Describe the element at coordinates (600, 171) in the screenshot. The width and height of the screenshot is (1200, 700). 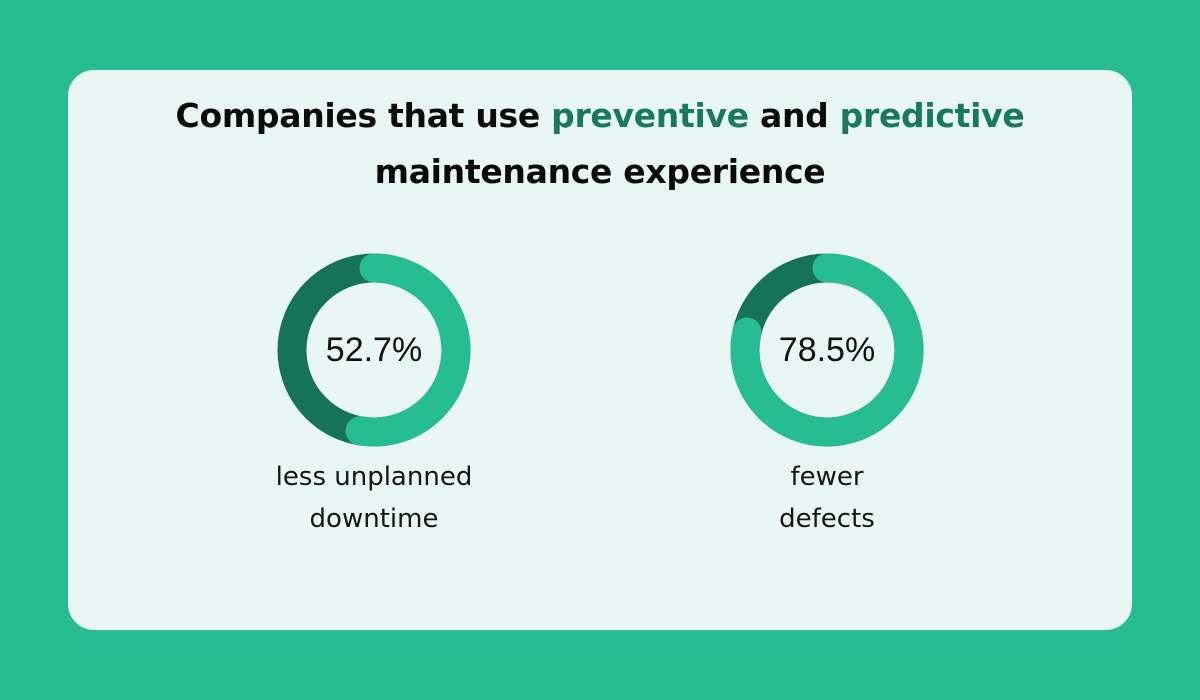
I see `title-line2: maintenance experience` at that location.